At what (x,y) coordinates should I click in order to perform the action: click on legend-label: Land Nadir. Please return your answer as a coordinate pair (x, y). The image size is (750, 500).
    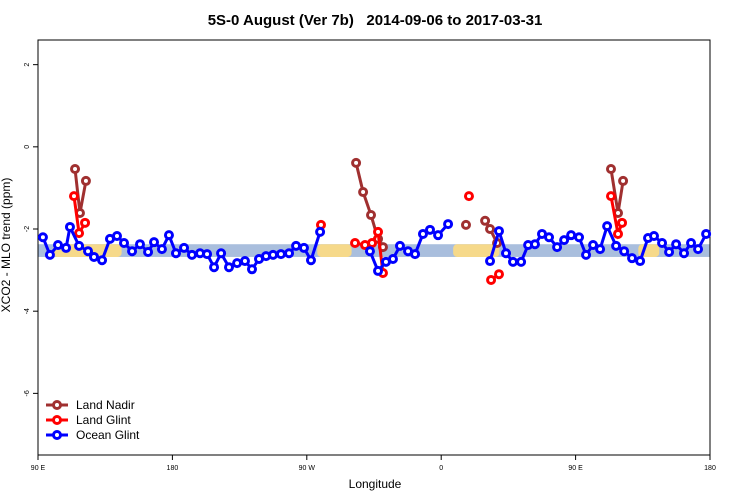
    Looking at the image, I should click on (105, 405).